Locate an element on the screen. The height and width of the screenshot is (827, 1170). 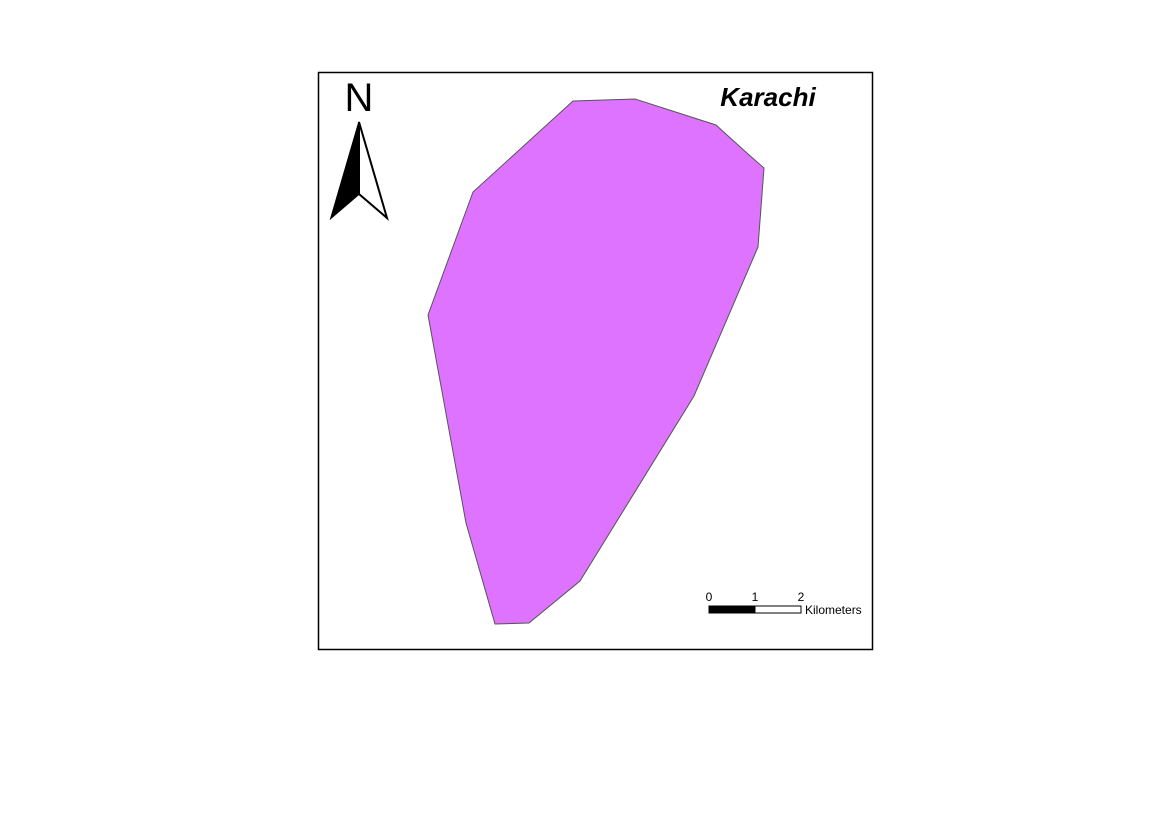
scale-tick-label: 0 is located at coordinates (709, 597).